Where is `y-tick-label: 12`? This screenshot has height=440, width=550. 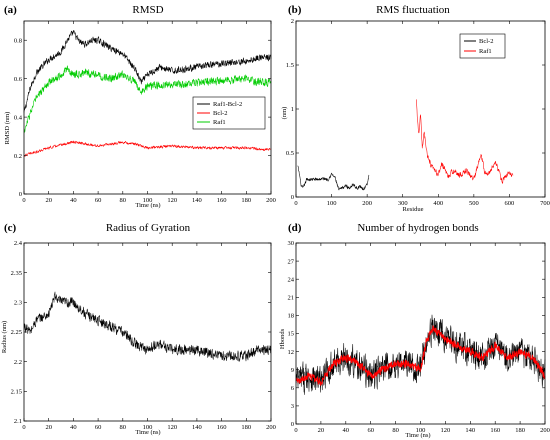
y-tick-label: 12 is located at coordinates (291, 352).